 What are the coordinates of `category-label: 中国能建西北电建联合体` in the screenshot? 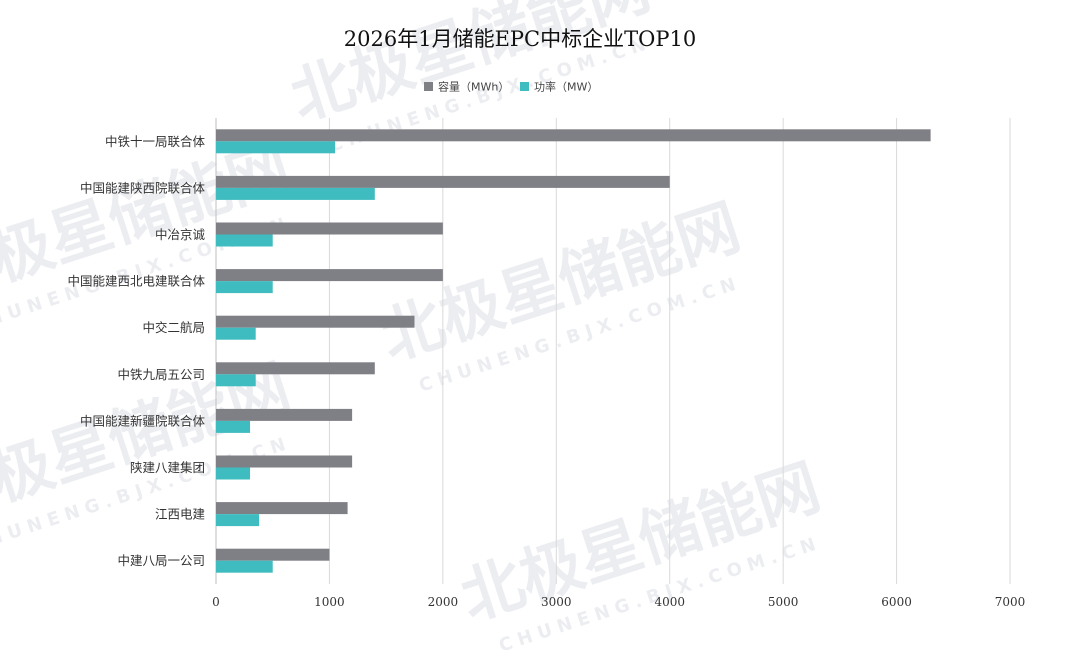 It's located at (136, 281).